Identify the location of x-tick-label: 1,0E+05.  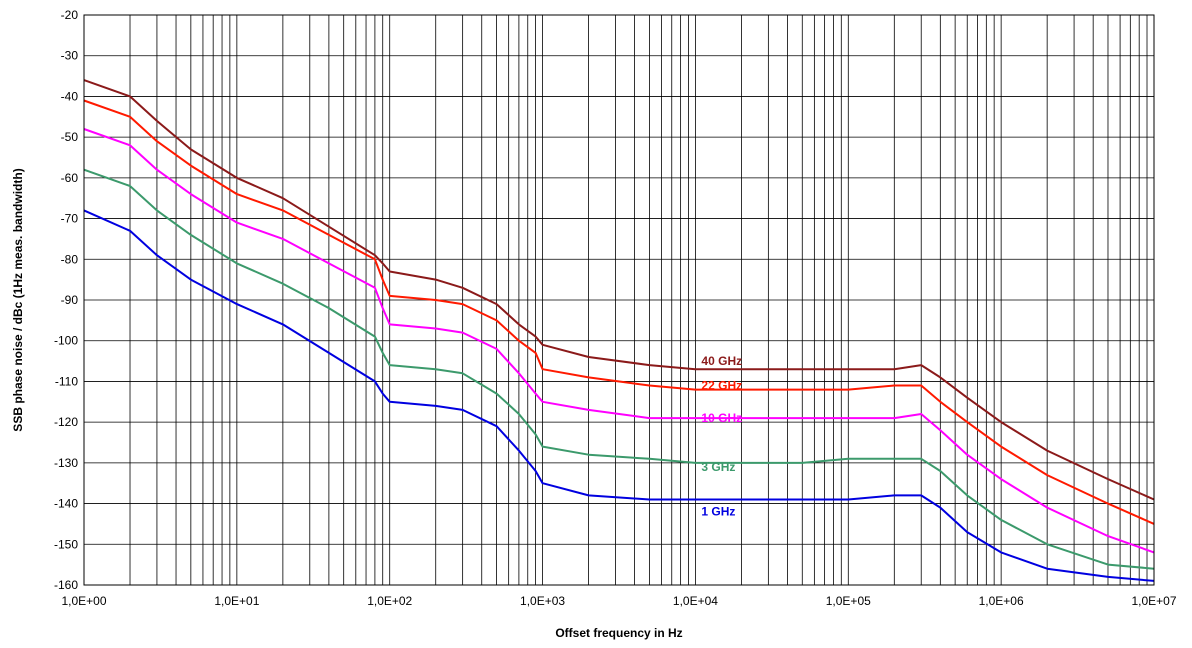
(848, 601).